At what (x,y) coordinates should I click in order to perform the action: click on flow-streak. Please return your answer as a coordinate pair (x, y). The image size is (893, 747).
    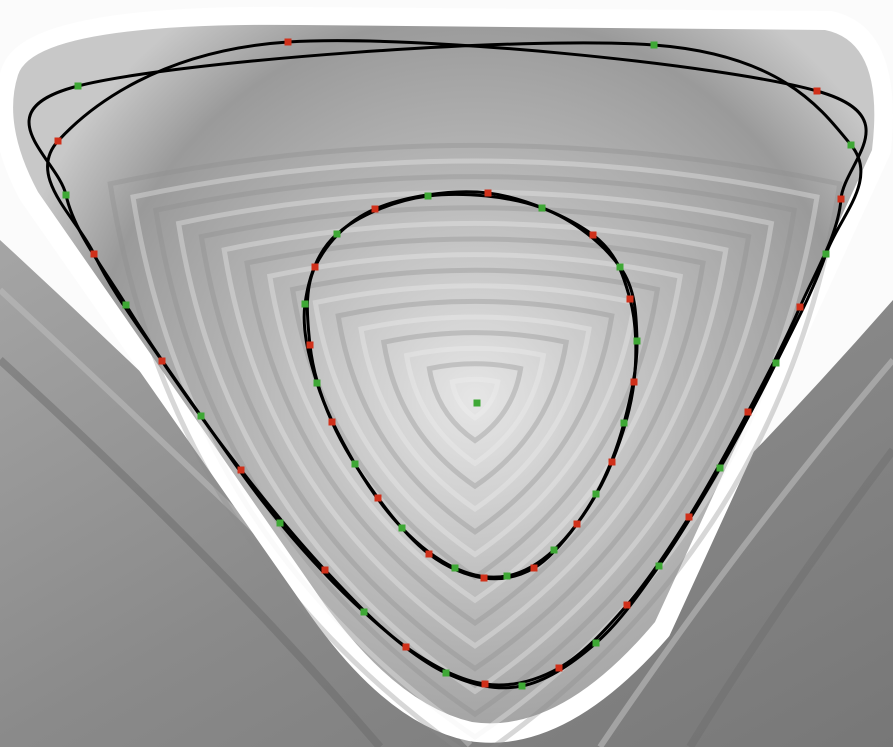
    Looking at the image, I should click on (789, 597).